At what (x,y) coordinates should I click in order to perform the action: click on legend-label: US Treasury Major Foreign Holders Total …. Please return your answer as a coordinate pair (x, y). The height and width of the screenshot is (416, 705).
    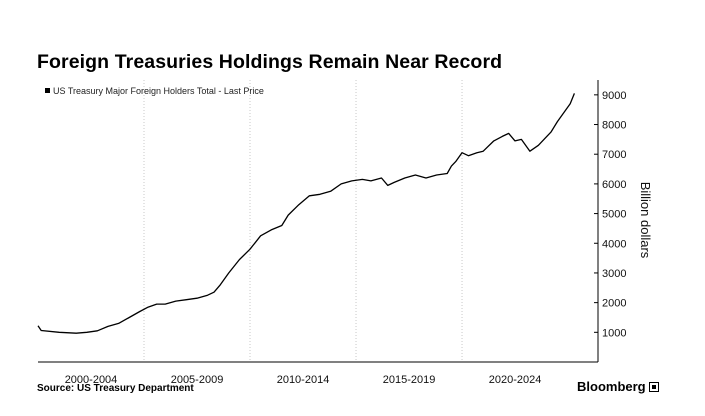
    Looking at the image, I should click on (158, 91).